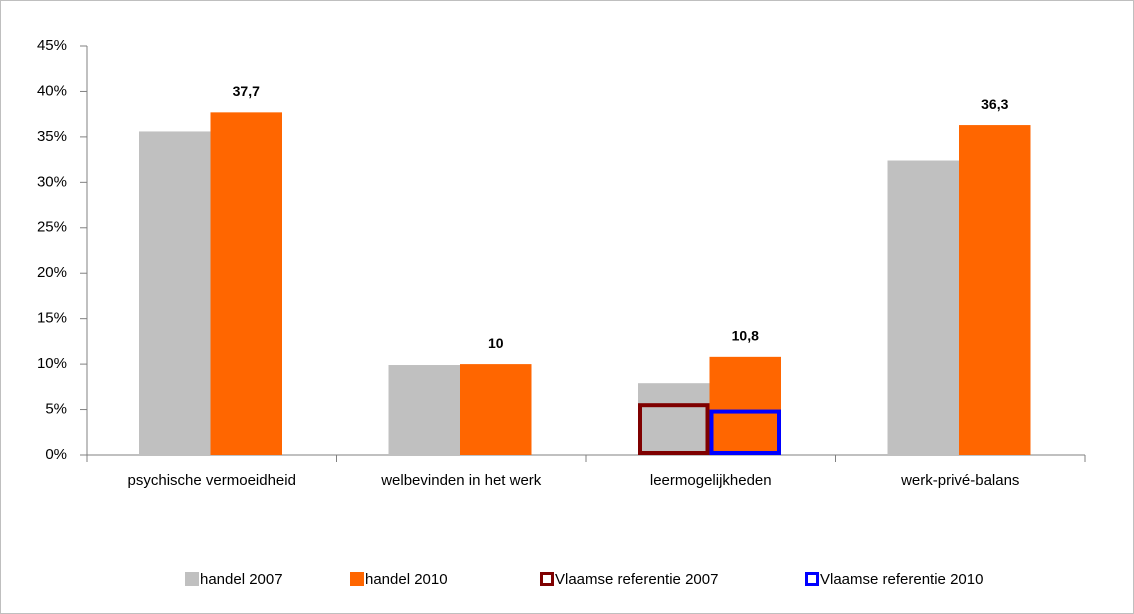 Image resolution: width=1134 pixels, height=614 pixels. Describe the element at coordinates (241, 579) in the screenshot. I see `legend-label: handel 2007` at that location.